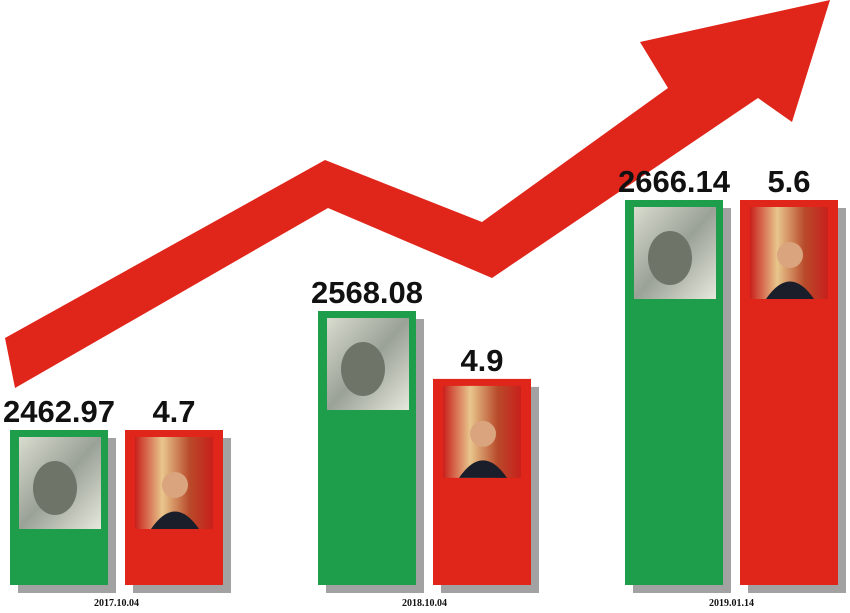 This screenshot has height=613, width=850. What do you see at coordinates (424, 603) in the screenshot?
I see `x-tick-label: 2018.10.04` at bounding box center [424, 603].